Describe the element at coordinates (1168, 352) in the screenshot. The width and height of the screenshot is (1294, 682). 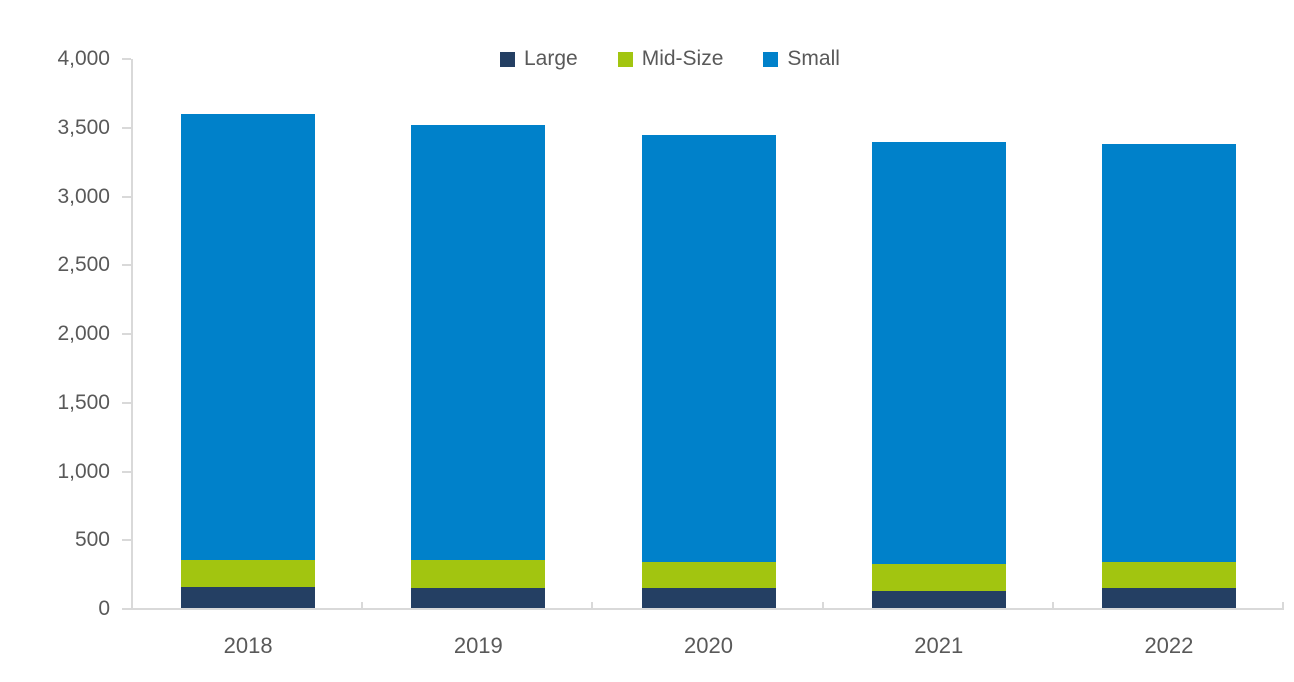
I see `bar-segment-small-2022` at that location.